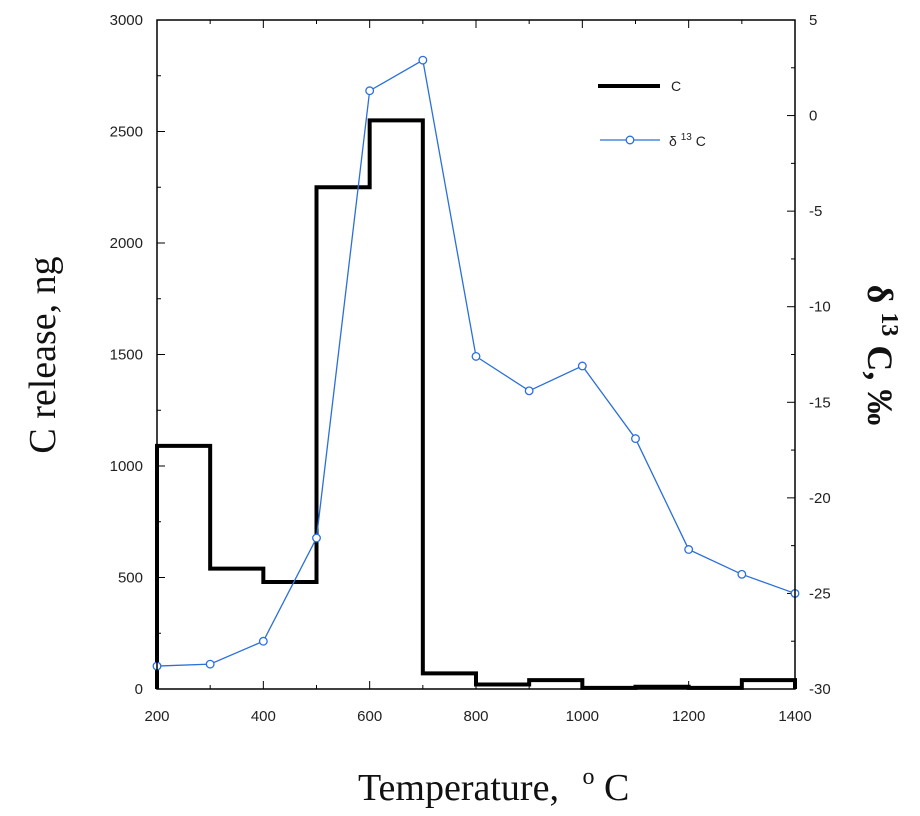  What do you see at coordinates (820, 402) in the screenshot?
I see `y-right-tick-label: -15` at bounding box center [820, 402].